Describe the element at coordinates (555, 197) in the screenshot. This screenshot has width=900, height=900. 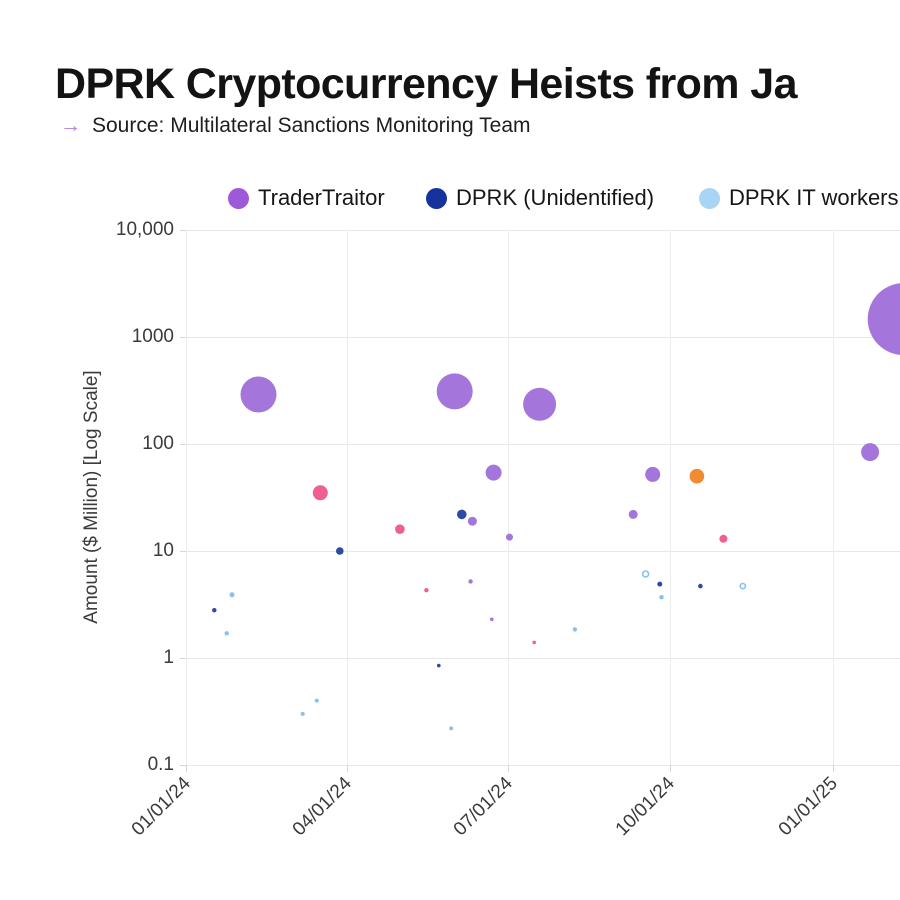
I see `legend-label: DPRK (Unidentified)` at that location.